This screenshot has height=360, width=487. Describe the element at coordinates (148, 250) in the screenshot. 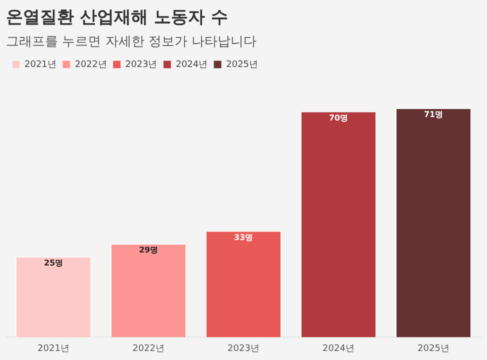

I see `data-label: 29명` at that location.